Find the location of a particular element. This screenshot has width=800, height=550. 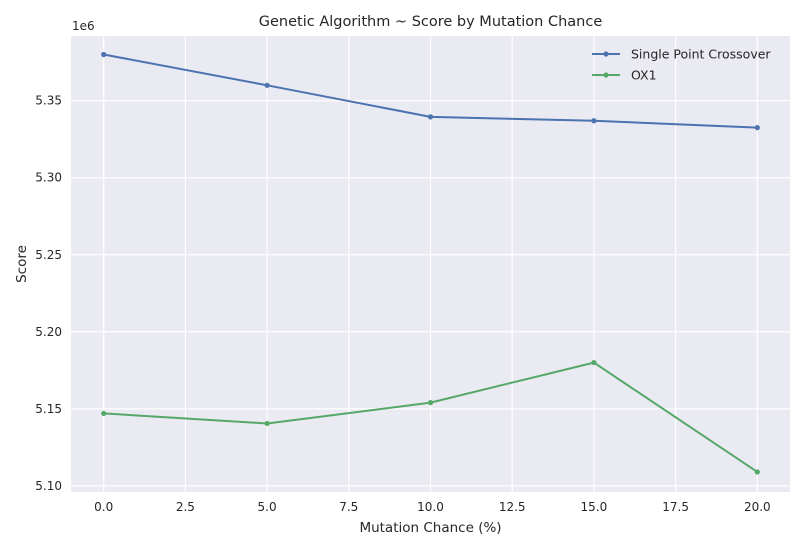

y-axis-ticks: 5.10 5.15 5.20 5.25 5.30 5.35 is located at coordinates (48, 293).